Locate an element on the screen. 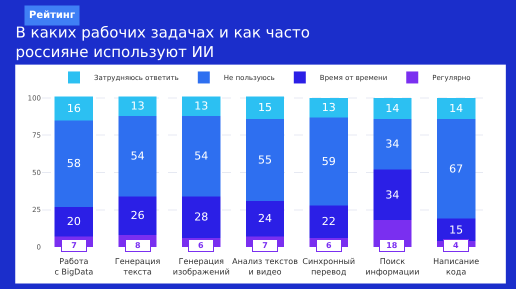 The image size is (516, 289). data-label: 20 is located at coordinates (73, 221).